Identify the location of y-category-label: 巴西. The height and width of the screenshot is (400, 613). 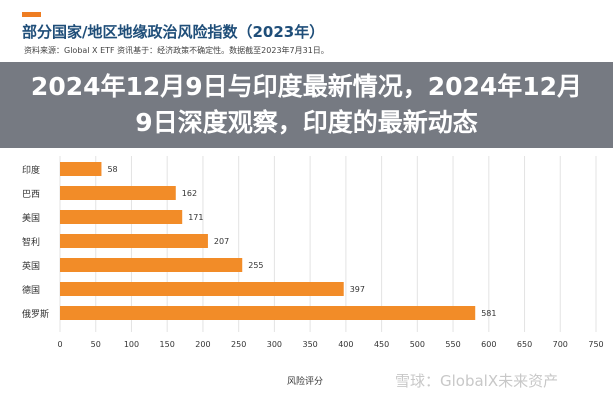
(31, 194).